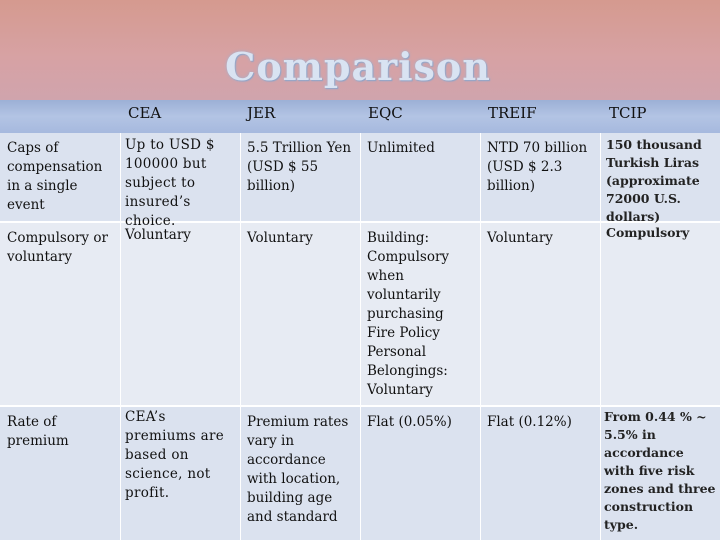 This screenshot has height=540, width=720. Describe the element at coordinates (55, 176) in the screenshot. I see `row-label-caps: Caps of compensation in a single event` at that location.